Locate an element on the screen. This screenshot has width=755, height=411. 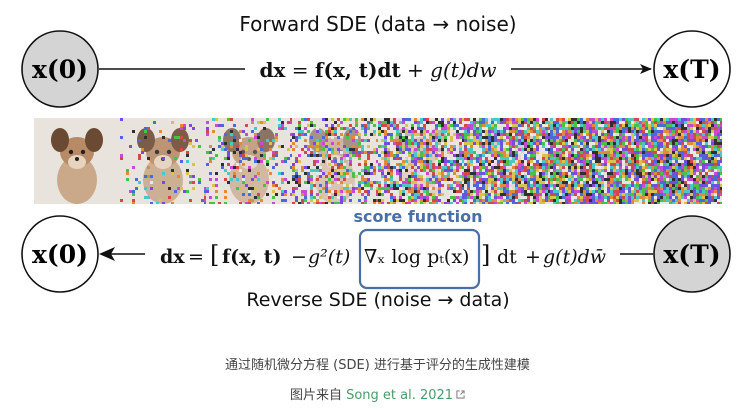
reverse-eq-dt: dt is located at coordinates (507, 257).